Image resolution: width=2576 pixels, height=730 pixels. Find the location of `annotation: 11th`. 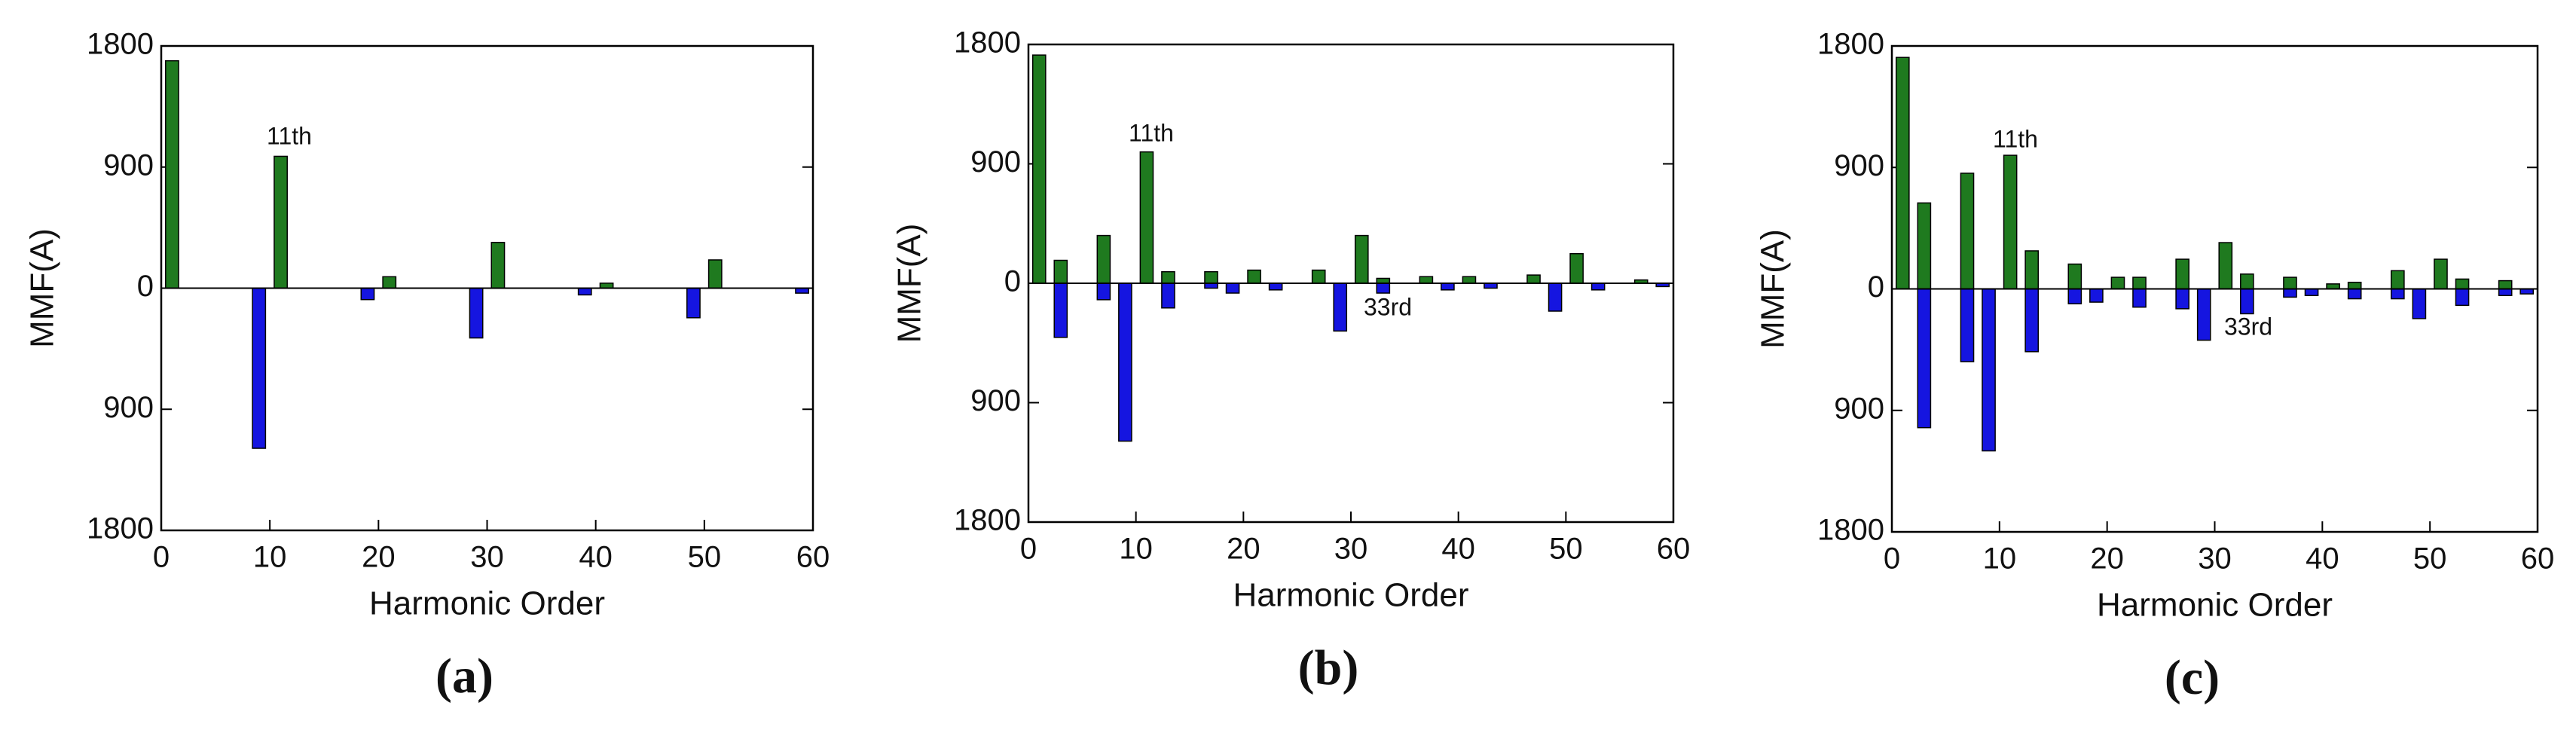

annotation: 11th is located at coordinates (1151, 132).